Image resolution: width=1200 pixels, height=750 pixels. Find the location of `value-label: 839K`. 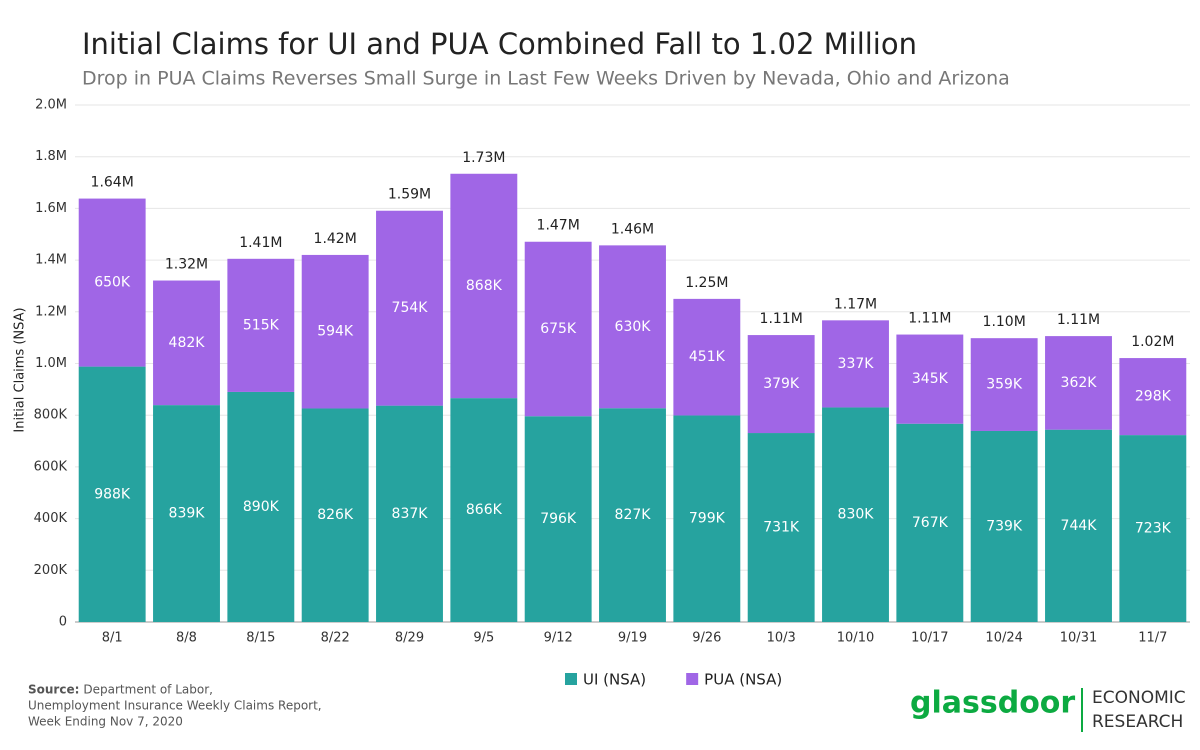

value-label: 839K is located at coordinates (187, 514).